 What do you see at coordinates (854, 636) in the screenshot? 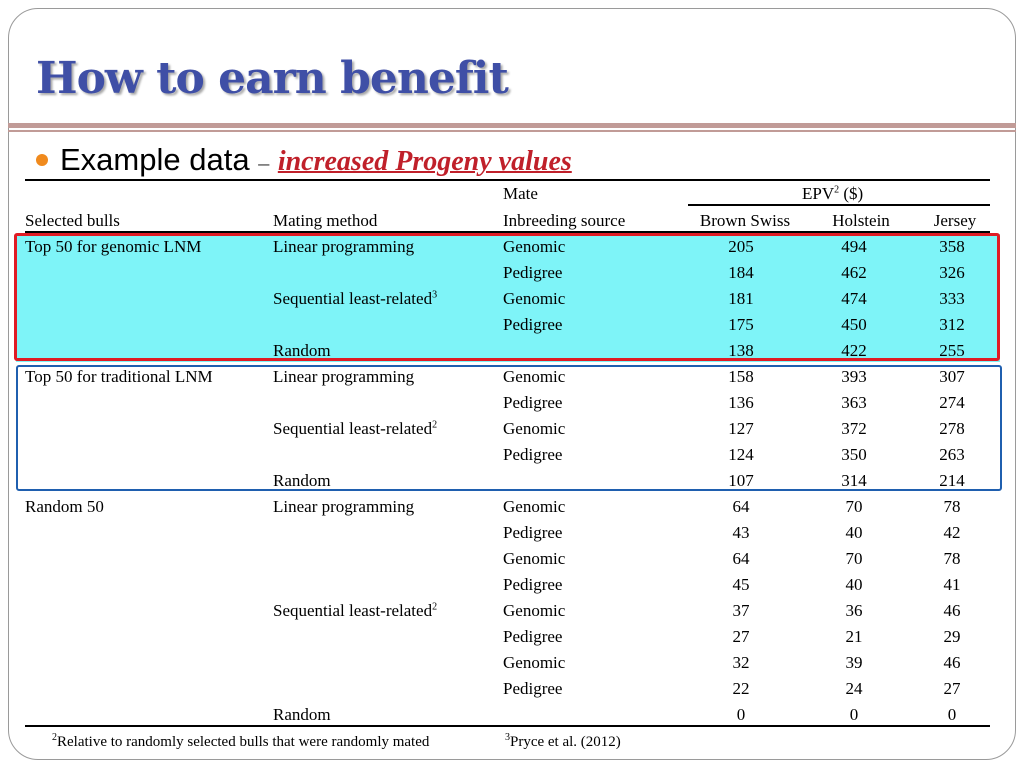
I see `cell-holstein: 21` at bounding box center [854, 636].